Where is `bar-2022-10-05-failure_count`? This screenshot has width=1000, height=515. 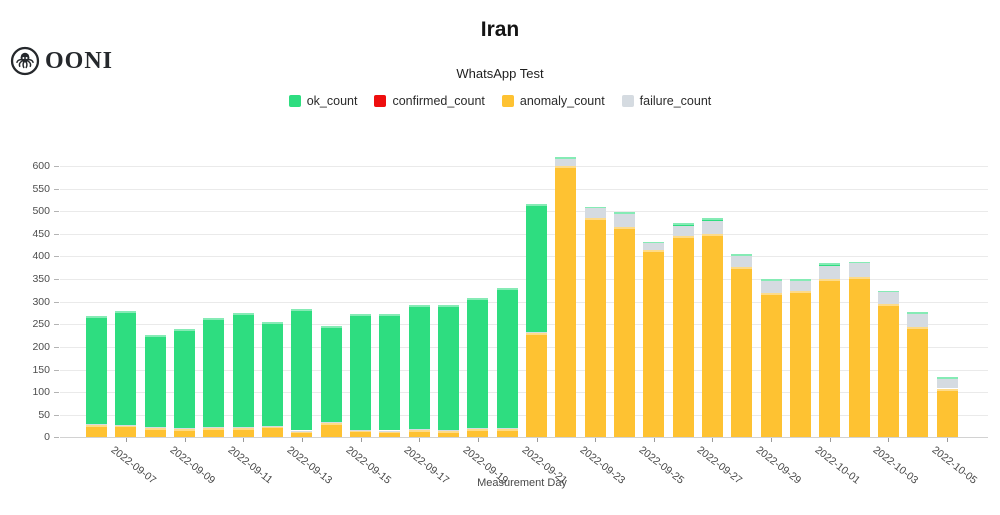
bar-2022-10-05-failure_count is located at coordinates (947, 384).